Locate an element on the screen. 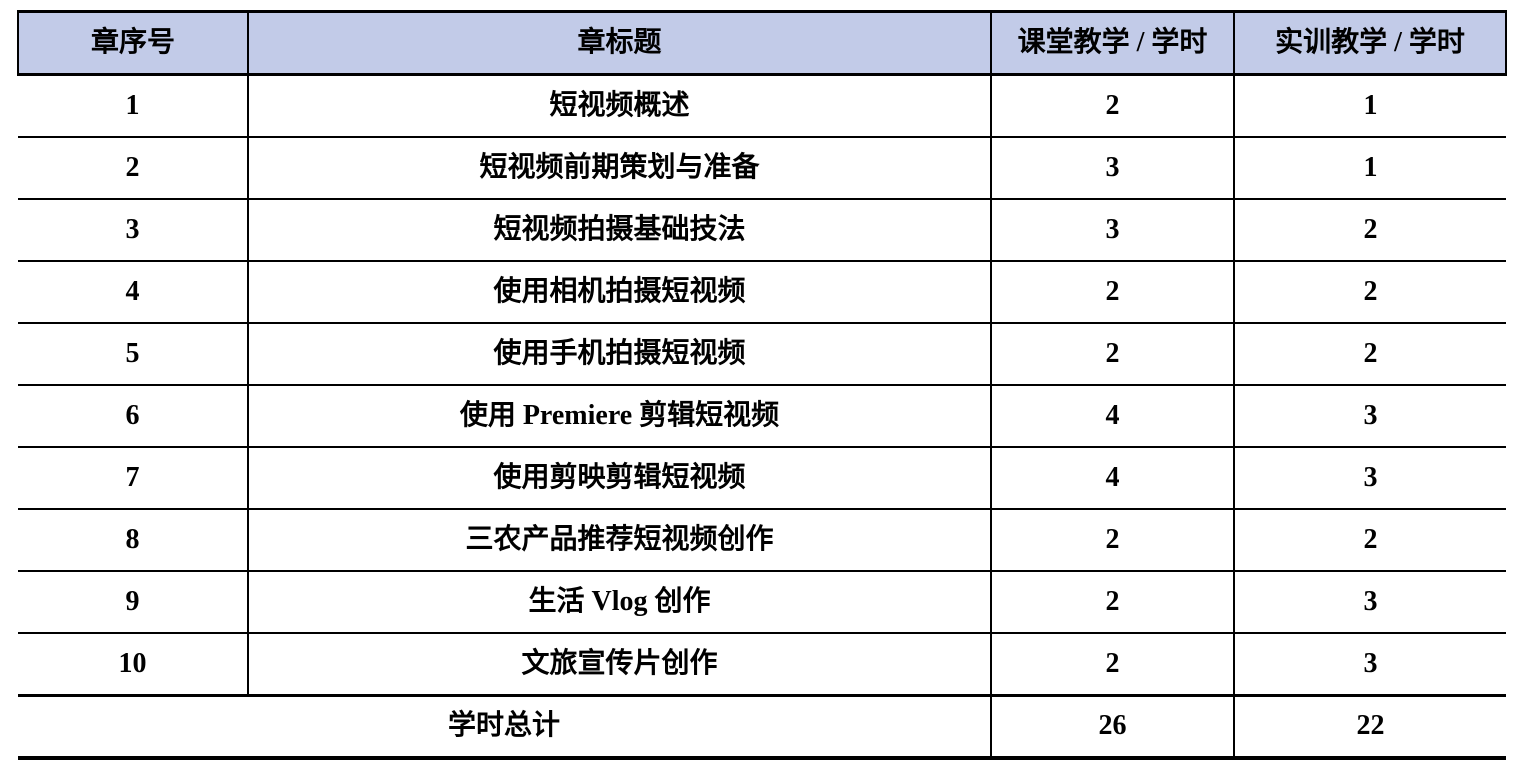  table-row: 3 短视频拍摄基础技法 3 2 is located at coordinates (762, 230).